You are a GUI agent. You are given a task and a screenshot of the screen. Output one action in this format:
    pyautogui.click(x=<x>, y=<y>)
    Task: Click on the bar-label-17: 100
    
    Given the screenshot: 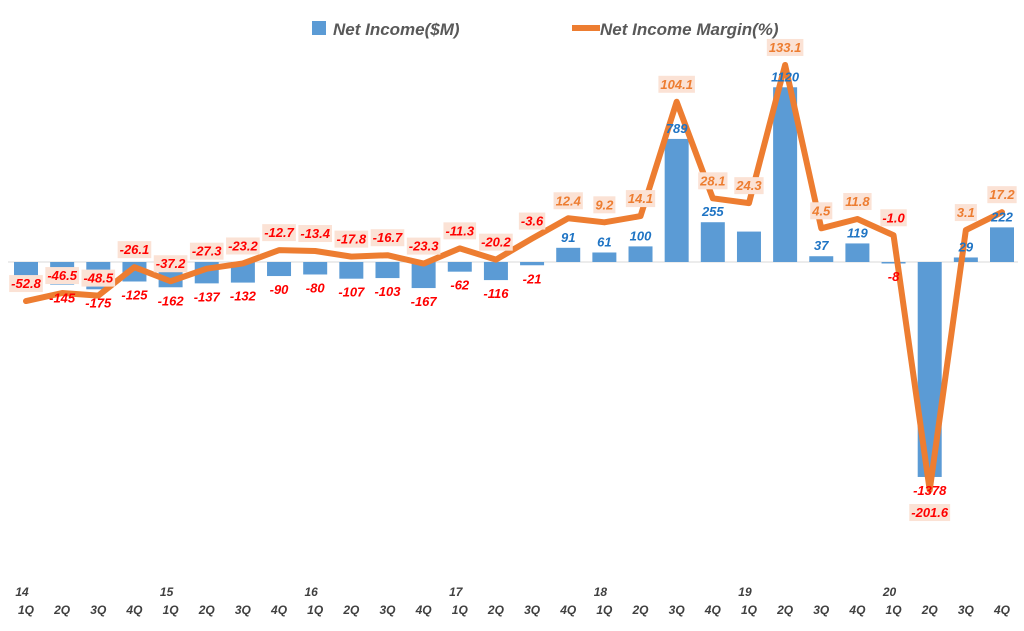 What is the action you would take?
    pyautogui.click(x=641, y=235)
    